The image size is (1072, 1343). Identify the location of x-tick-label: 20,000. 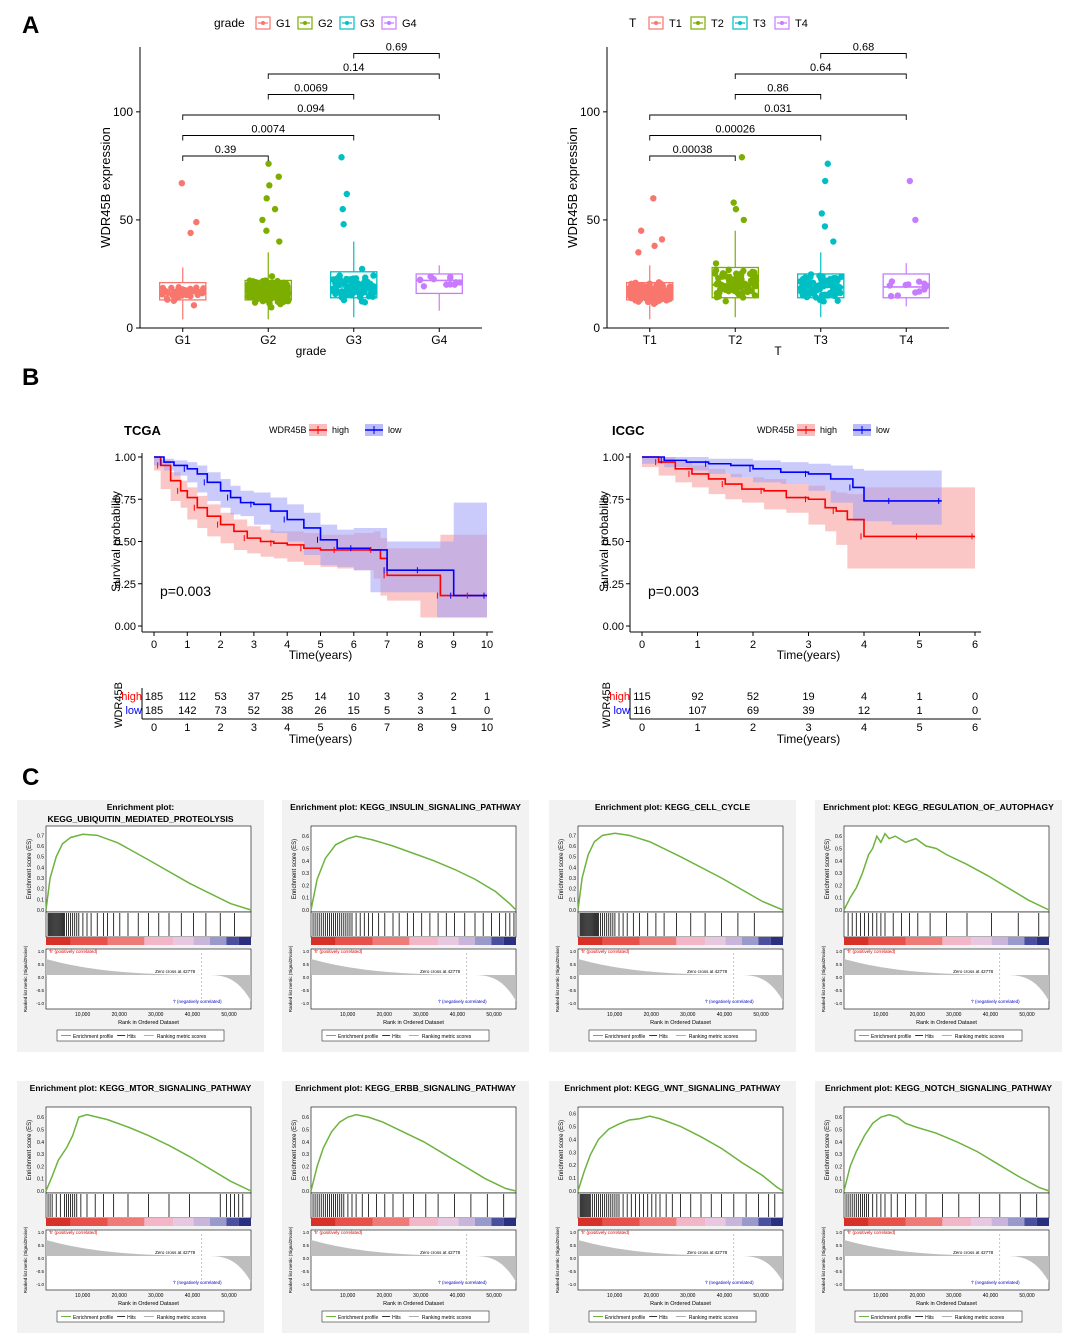
(385, 1296).